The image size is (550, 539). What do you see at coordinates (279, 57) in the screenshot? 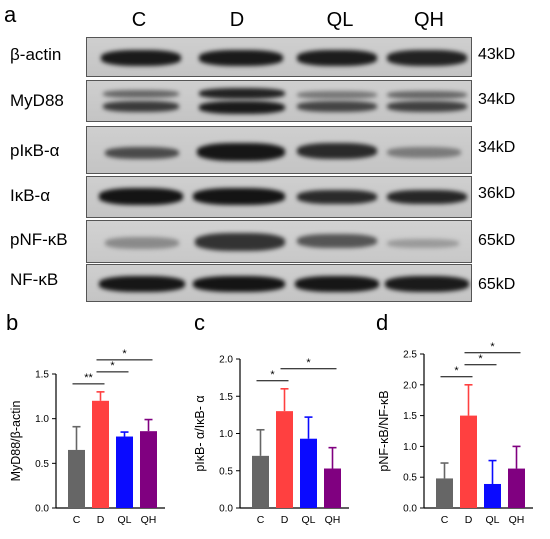
I see `blot-beta-actin` at bounding box center [279, 57].